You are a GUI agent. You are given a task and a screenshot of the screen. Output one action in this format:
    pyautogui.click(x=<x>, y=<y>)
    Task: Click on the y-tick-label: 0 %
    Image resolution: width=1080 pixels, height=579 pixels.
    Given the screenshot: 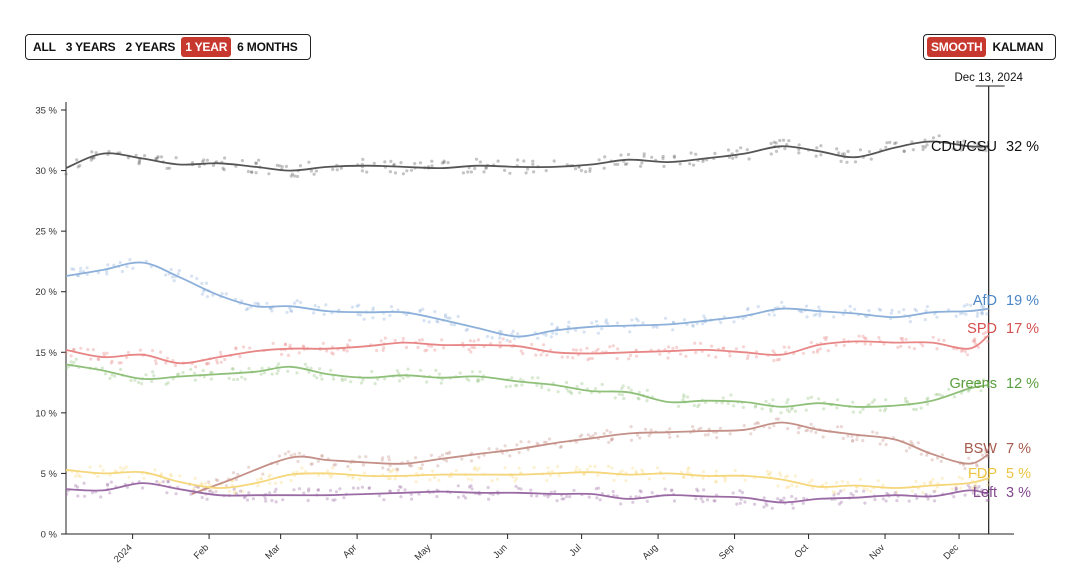 What is the action you would take?
    pyautogui.click(x=49, y=535)
    